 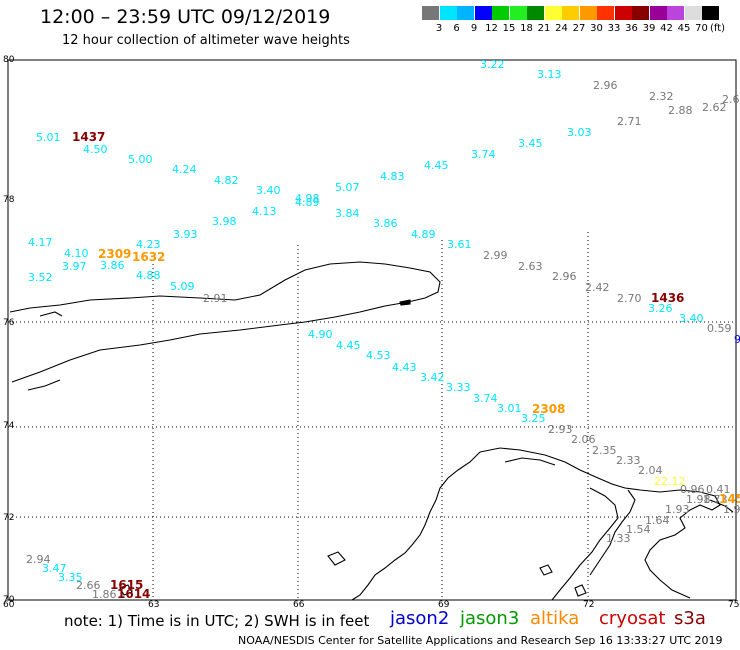 What do you see at coordinates (459, 244) in the screenshot?
I see `wave-height-value: 3.61` at bounding box center [459, 244].